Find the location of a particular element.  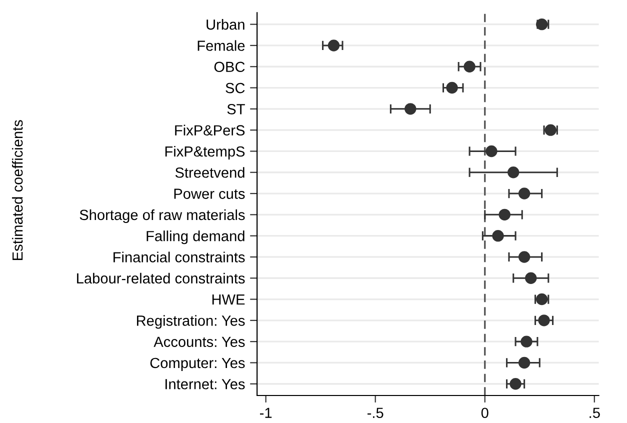

y-tick-label: Urban is located at coordinates (225, 24).